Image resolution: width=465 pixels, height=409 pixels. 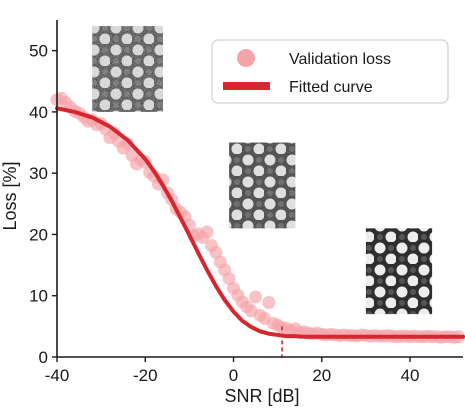 I want to click on legend: Validation loss Fitted curve, so click(x=330, y=71).